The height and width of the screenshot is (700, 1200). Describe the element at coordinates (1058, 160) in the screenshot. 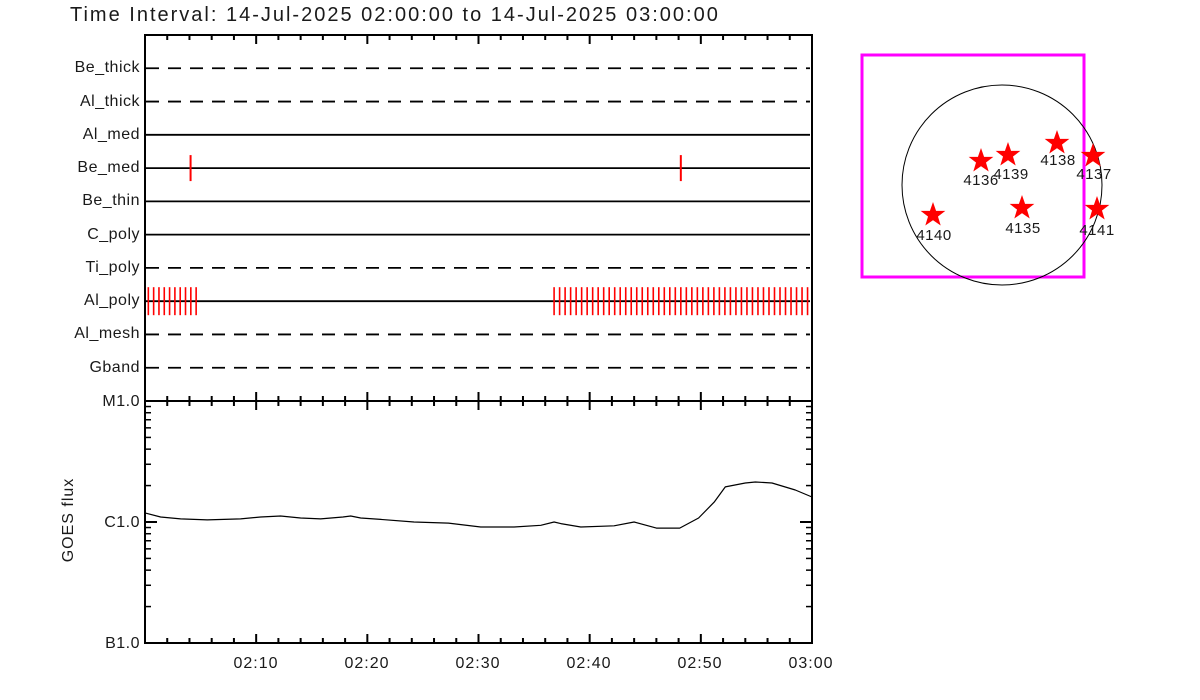

I see `region-label-4138: 4138` at that location.